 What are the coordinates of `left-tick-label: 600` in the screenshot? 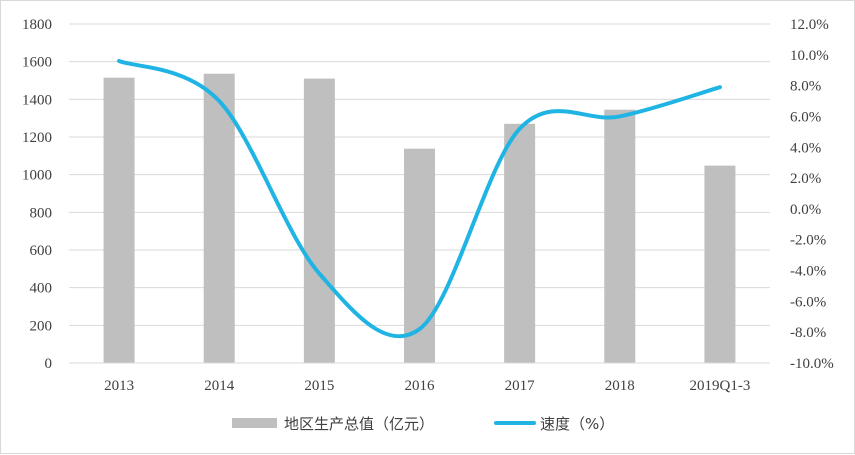 It's located at (41, 251).